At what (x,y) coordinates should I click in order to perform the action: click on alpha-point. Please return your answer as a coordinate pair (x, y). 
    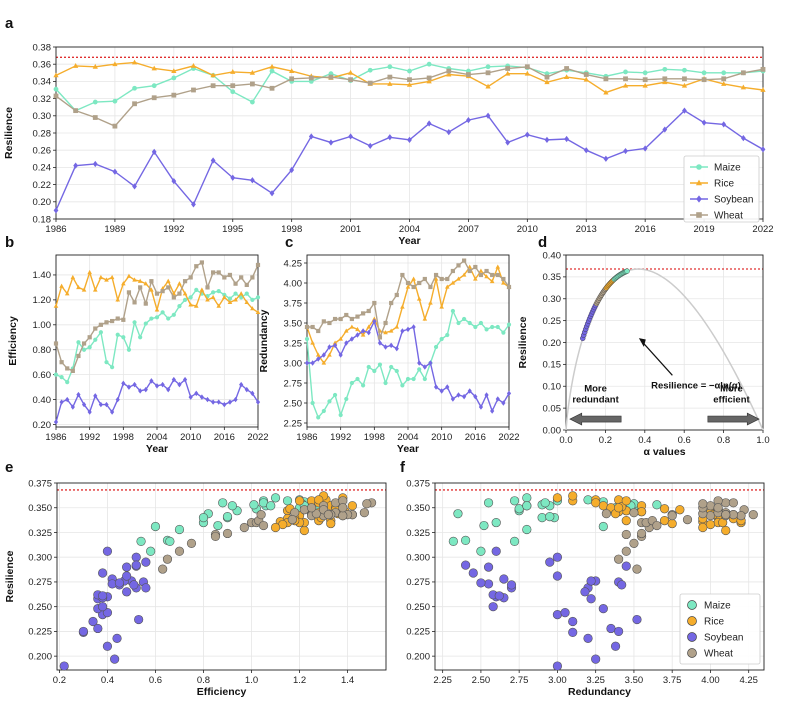
    Looking at the image, I should click on (627, 271).